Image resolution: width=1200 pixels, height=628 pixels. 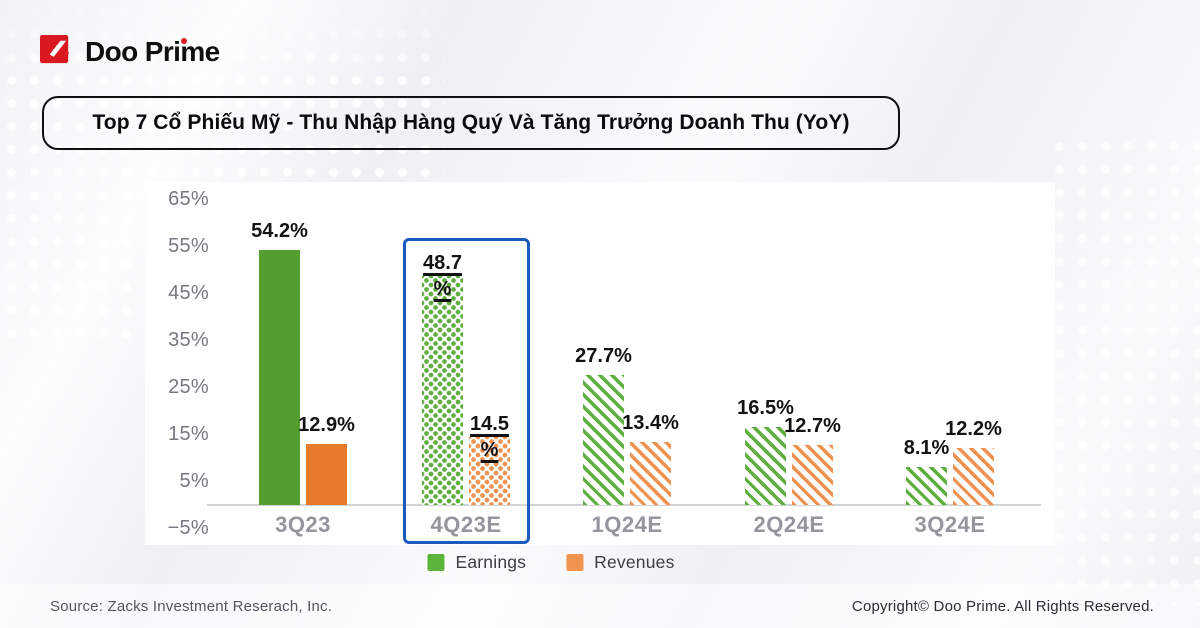 What do you see at coordinates (180, 363) in the screenshot?
I see `y-axis: 65% 55% 45% 35% 25% 15% 5% −5%` at bounding box center [180, 363].